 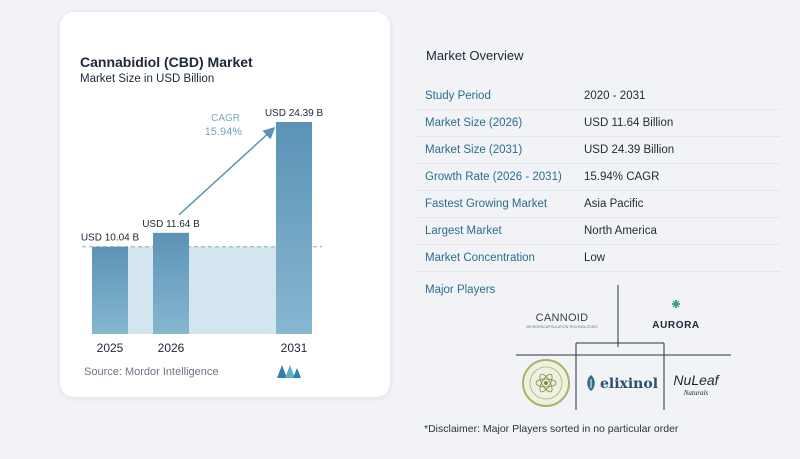 What do you see at coordinates (225, 172) in the screenshot?
I see `cagr-arrow` at bounding box center [225, 172].